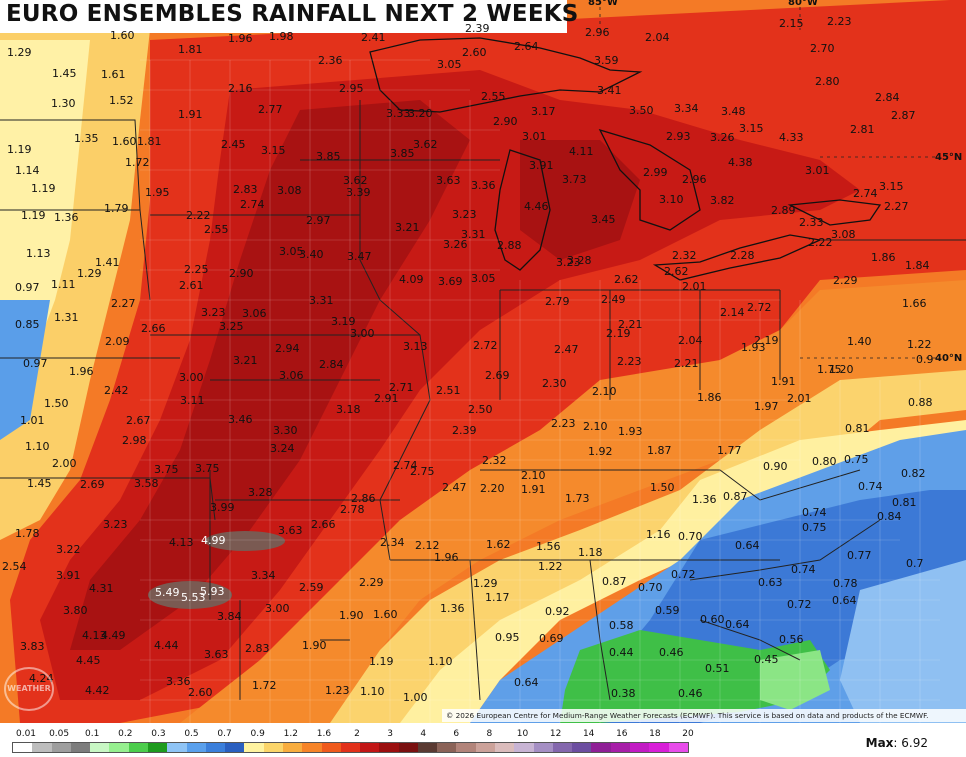 This screenshot has width=966, height=757. I want to click on rainfall-value: 3.01, so click(534, 136).